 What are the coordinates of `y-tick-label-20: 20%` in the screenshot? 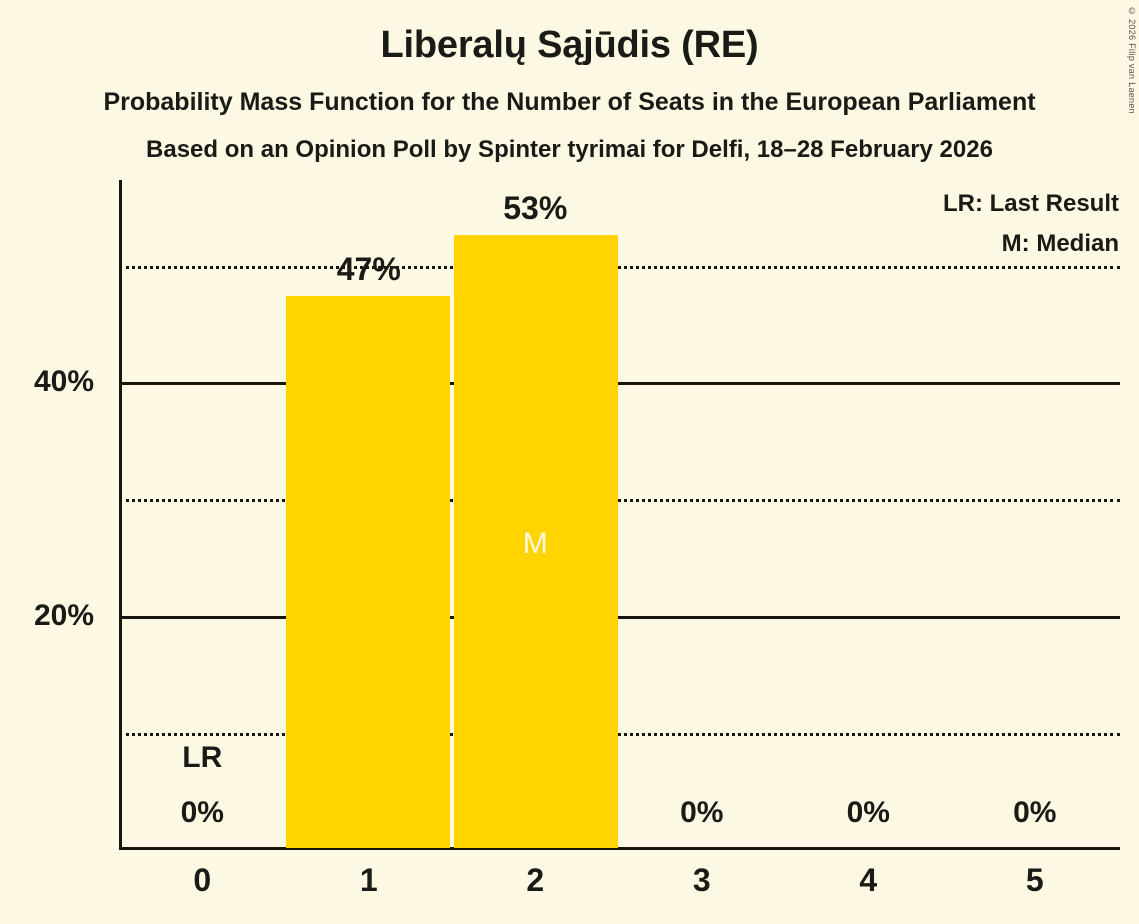 It's located at (63, 615).